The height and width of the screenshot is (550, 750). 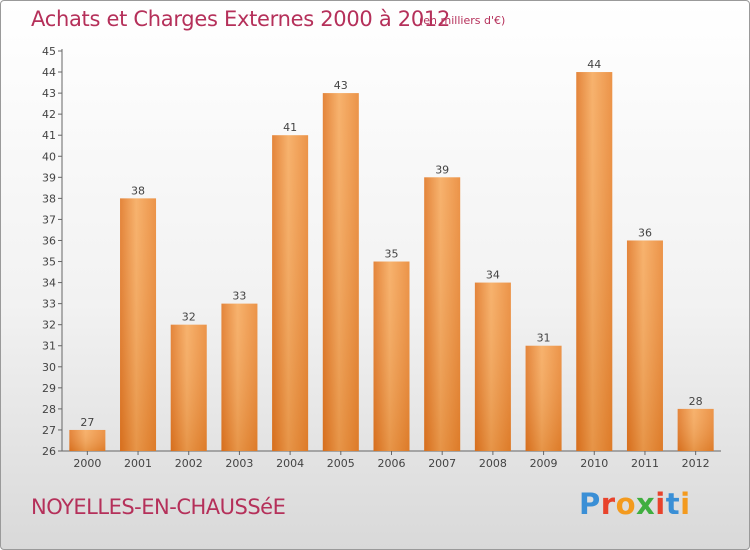 What do you see at coordinates (696, 401) in the screenshot?
I see `bar-value-label: 28` at bounding box center [696, 401].